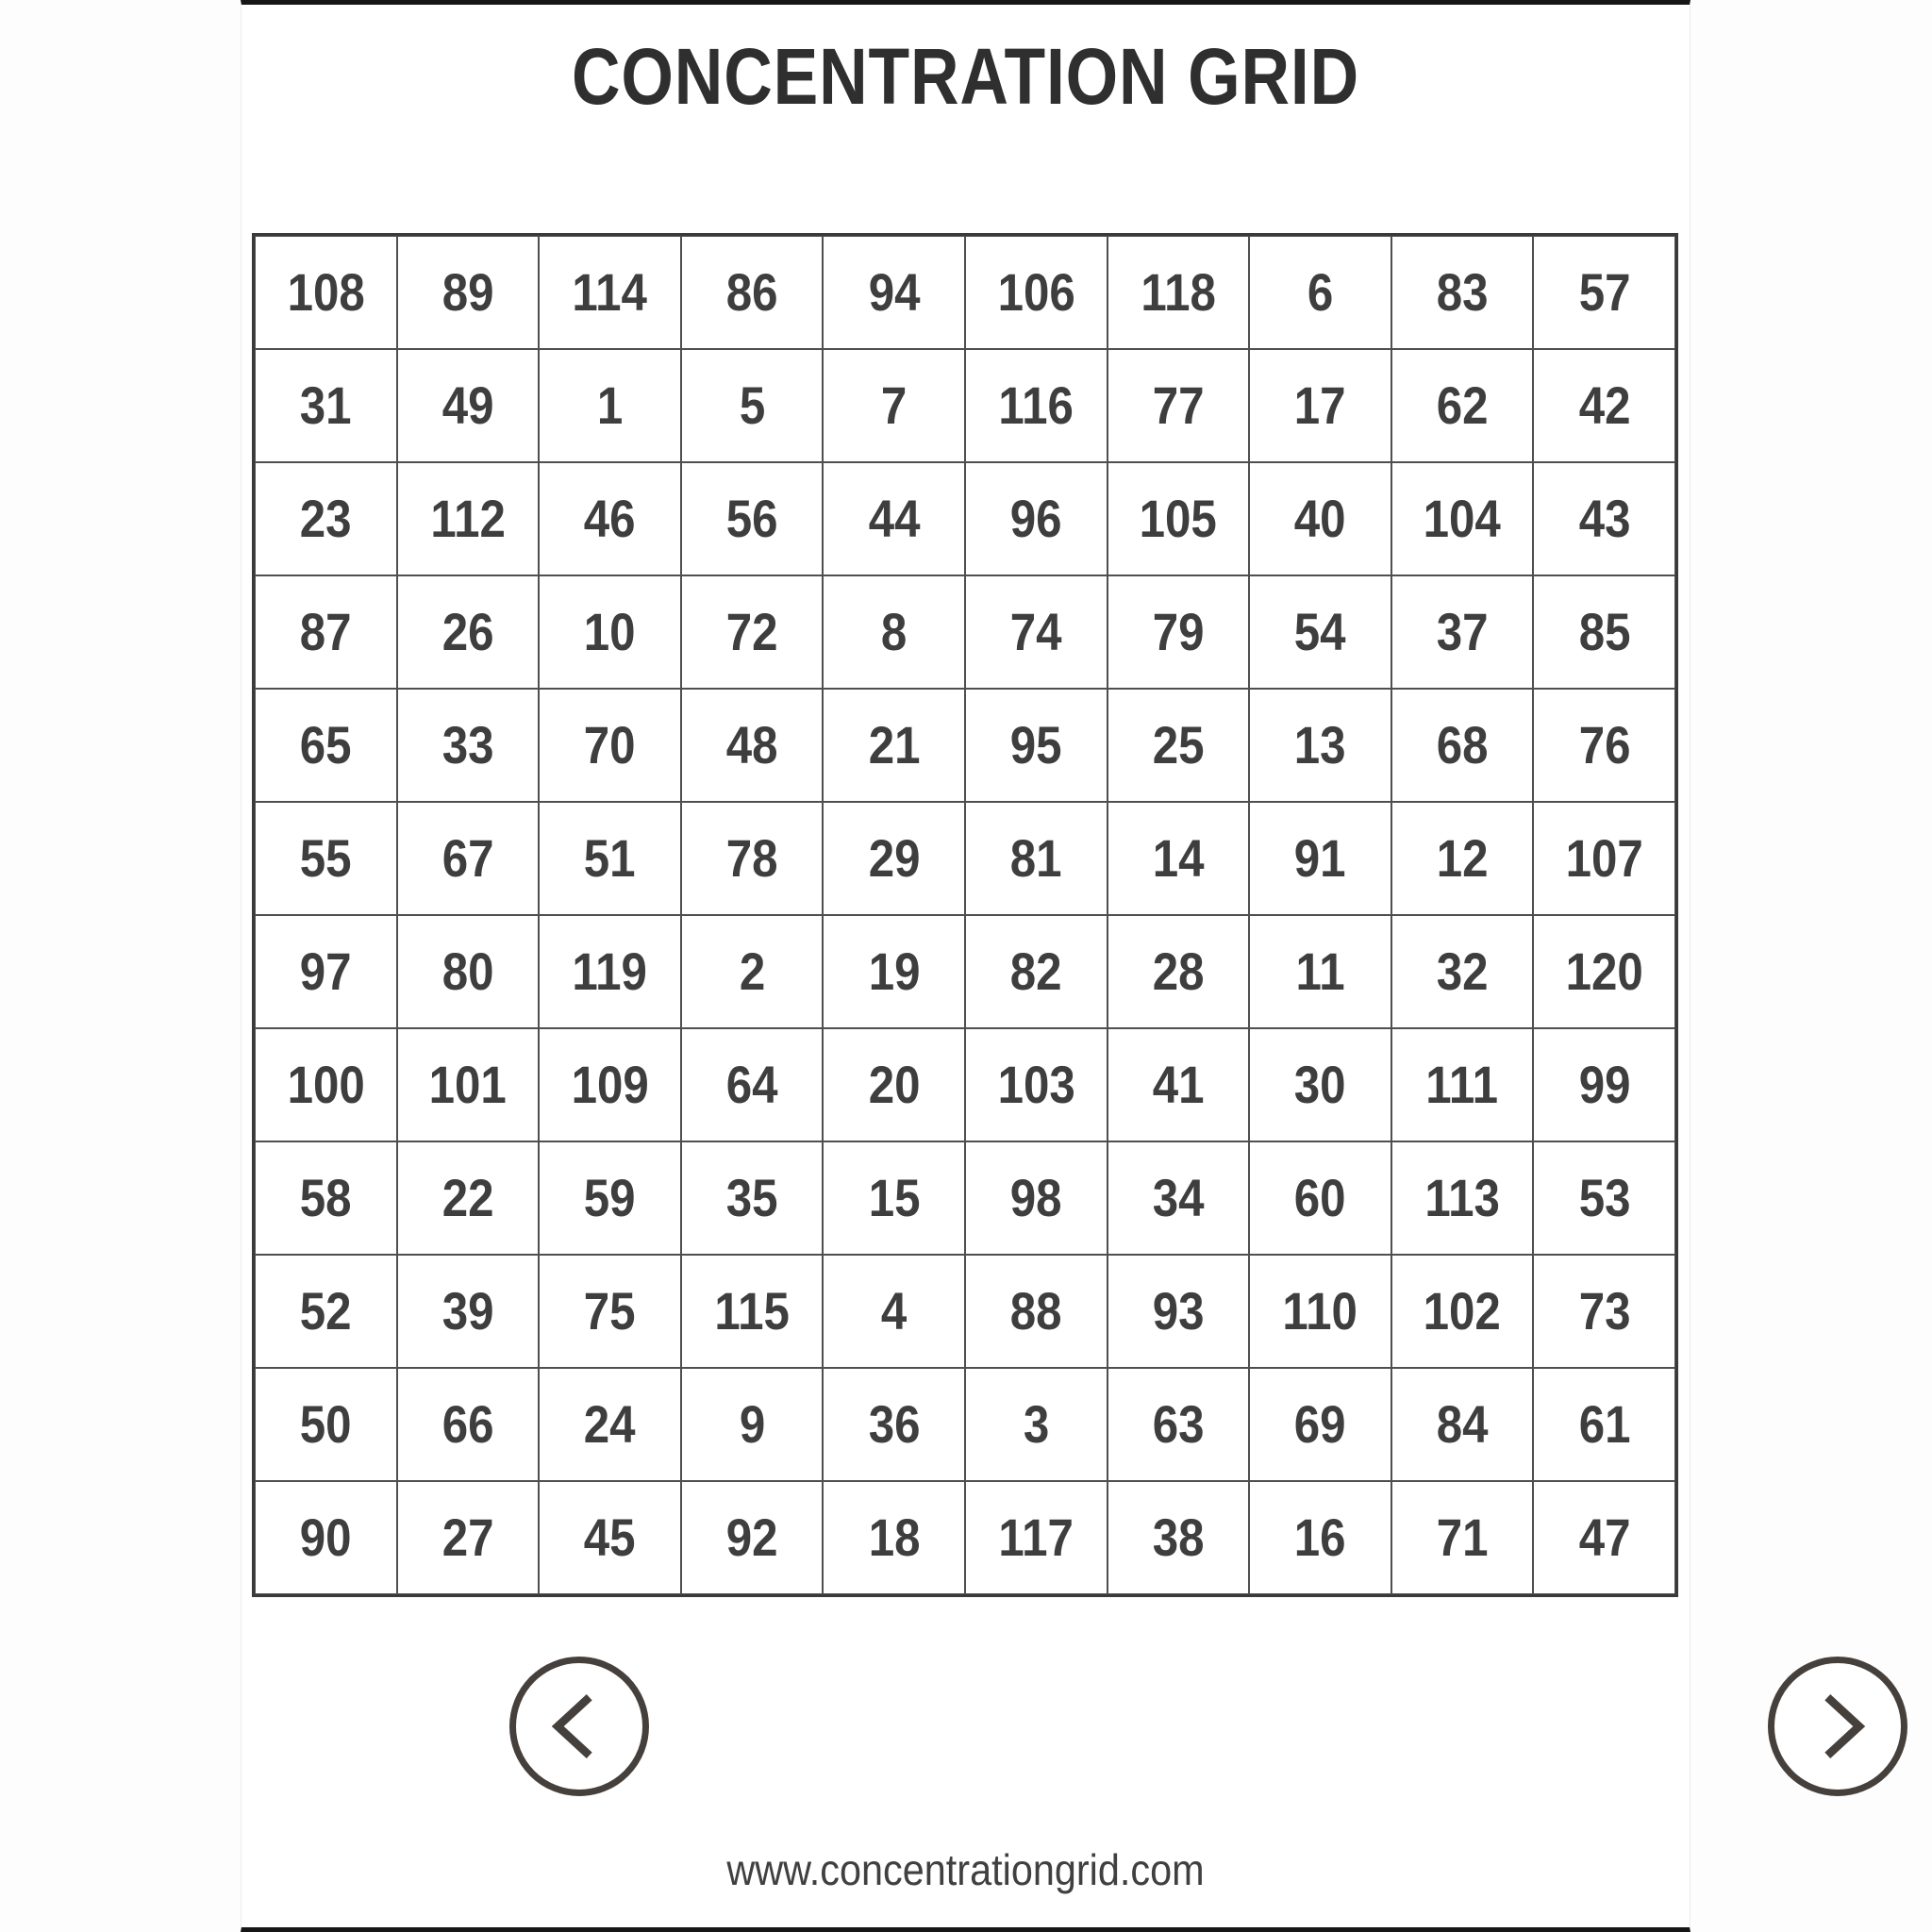  Describe the element at coordinates (1179, 1312) in the screenshot. I see `grid-cell-93: 93` at that location.